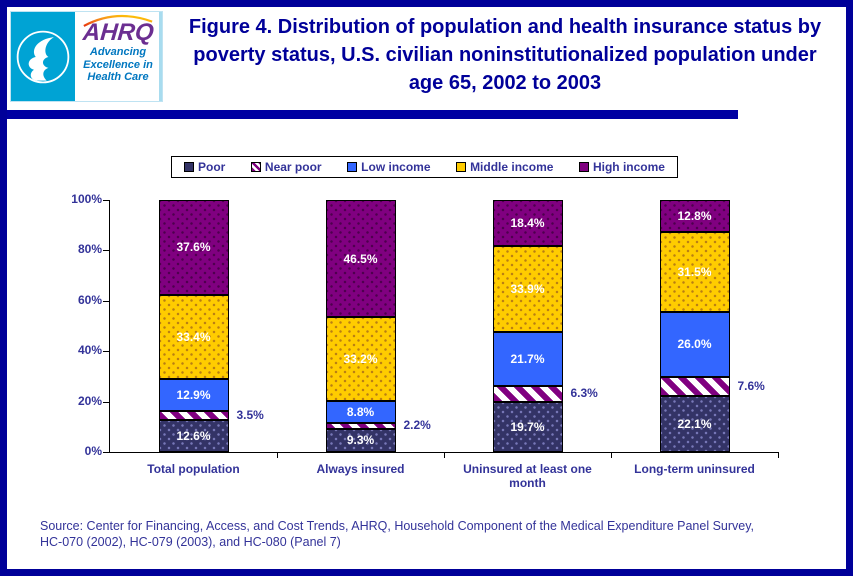 The width and height of the screenshot is (853, 576). I want to click on y-axis-line, so click(109, 326).